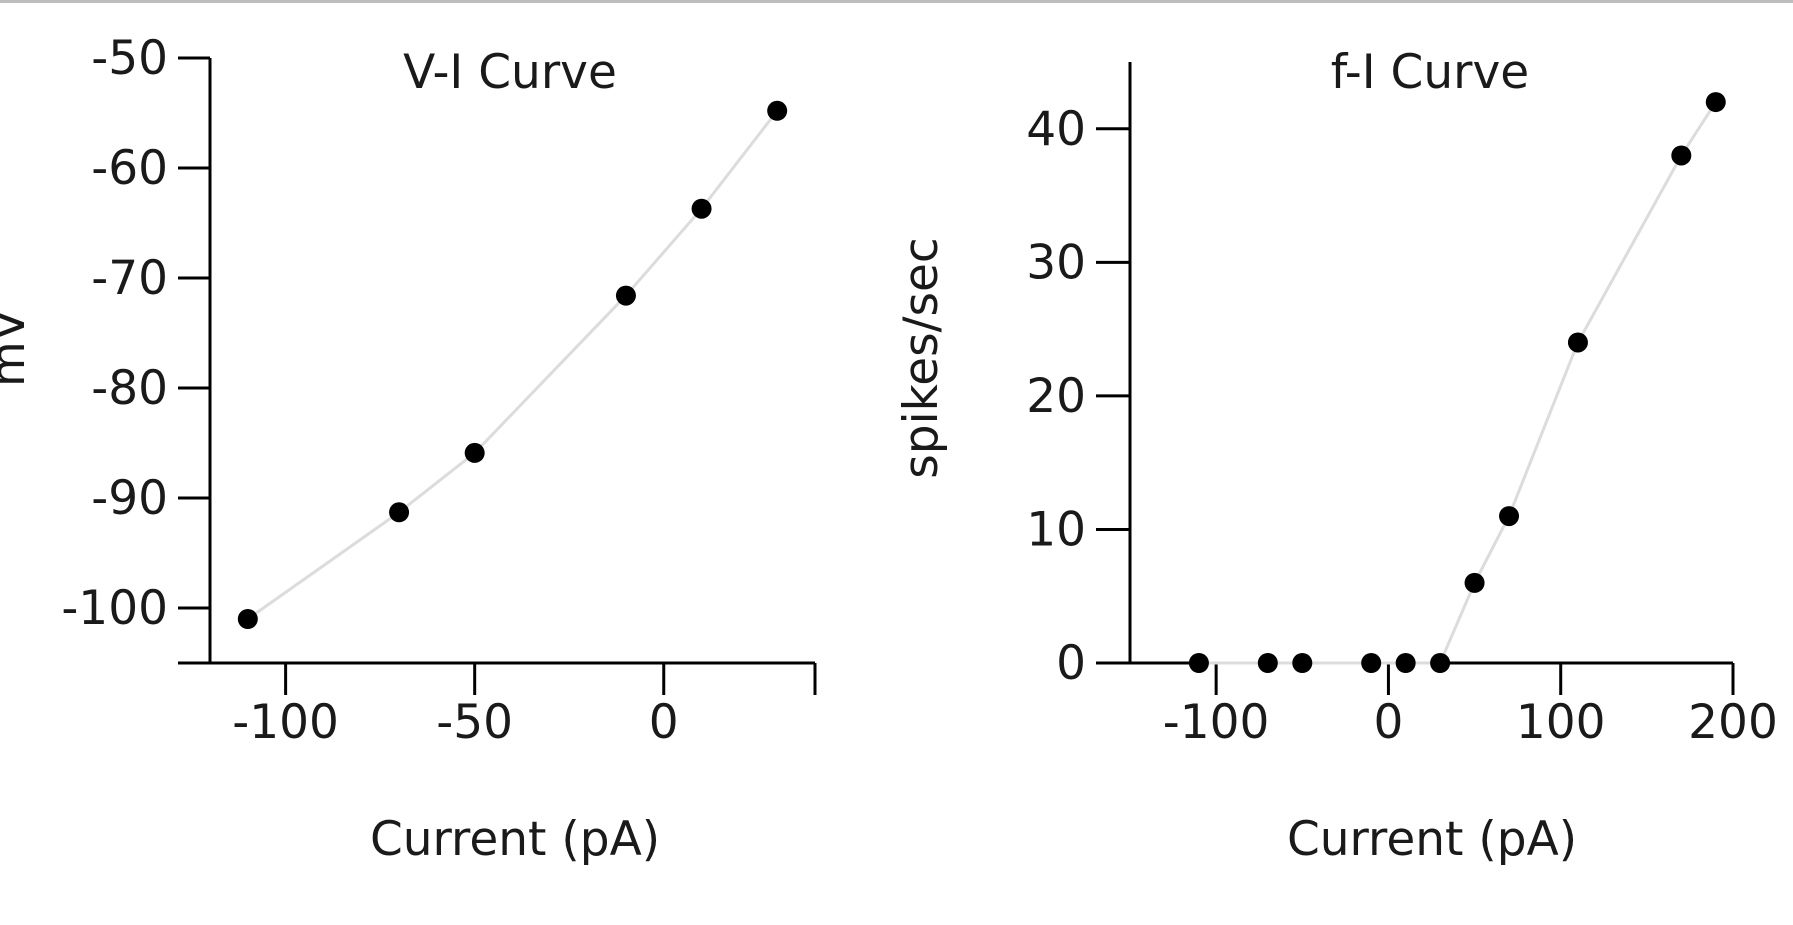 The width and height of the screenshot is (1793, 925). I want to click on window-top-border, so click(896, 1).